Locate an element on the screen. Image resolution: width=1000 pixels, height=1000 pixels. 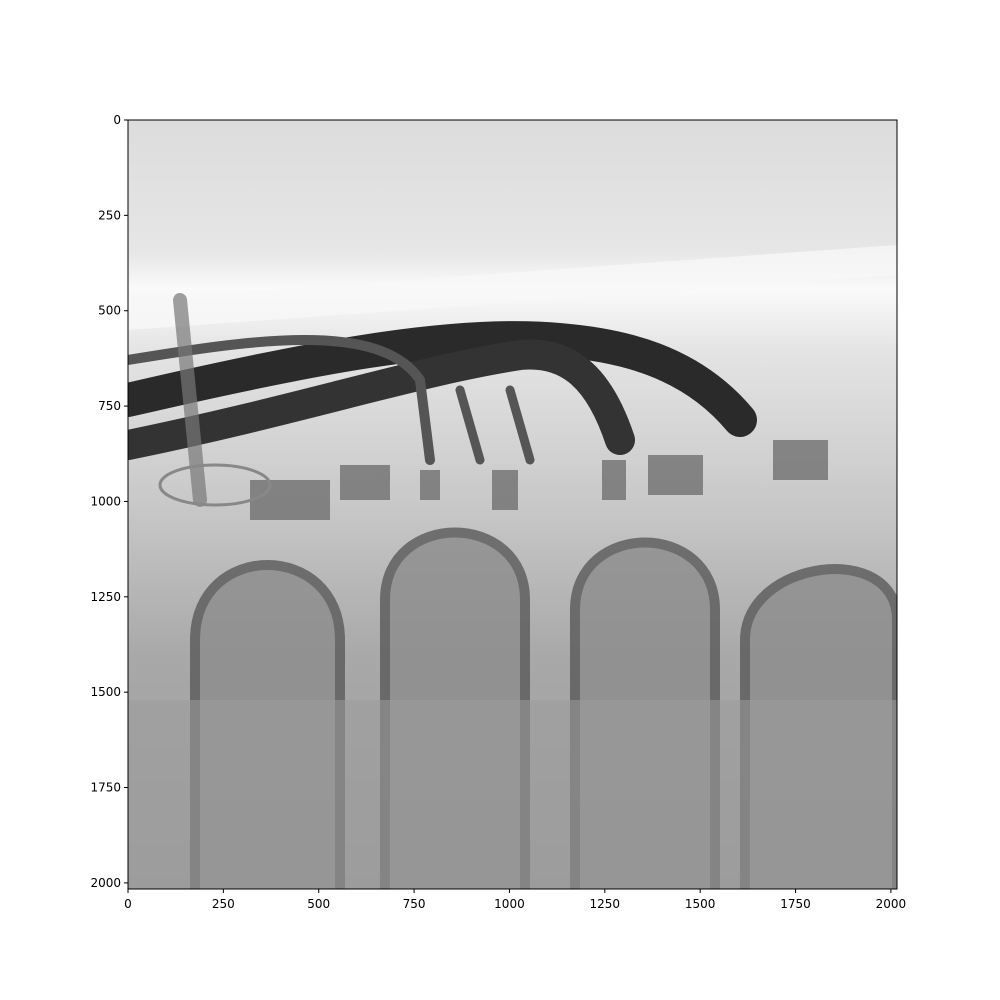
x-tick-label: 250 is located at coordinates (223, 904).